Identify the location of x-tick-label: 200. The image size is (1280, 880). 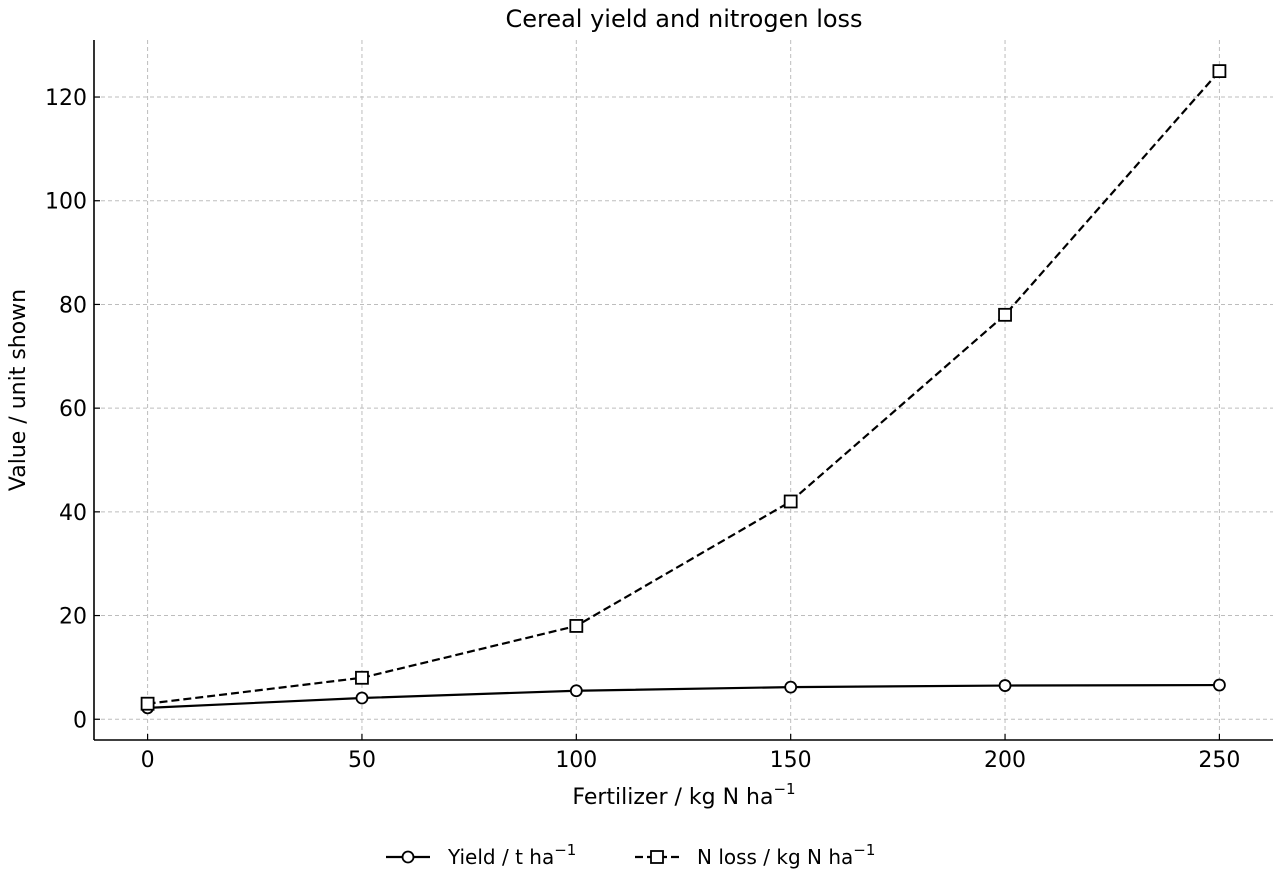
(1005, 760).